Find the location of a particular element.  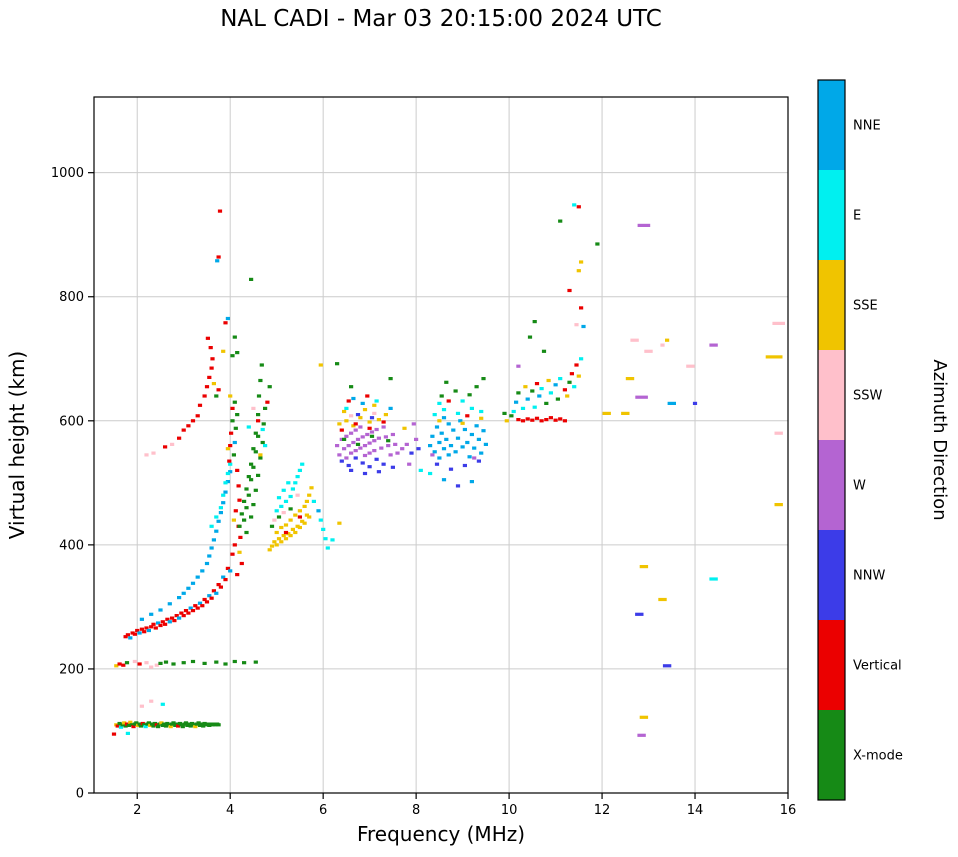

colorbar-label: W is located at coordinates (859, 486).